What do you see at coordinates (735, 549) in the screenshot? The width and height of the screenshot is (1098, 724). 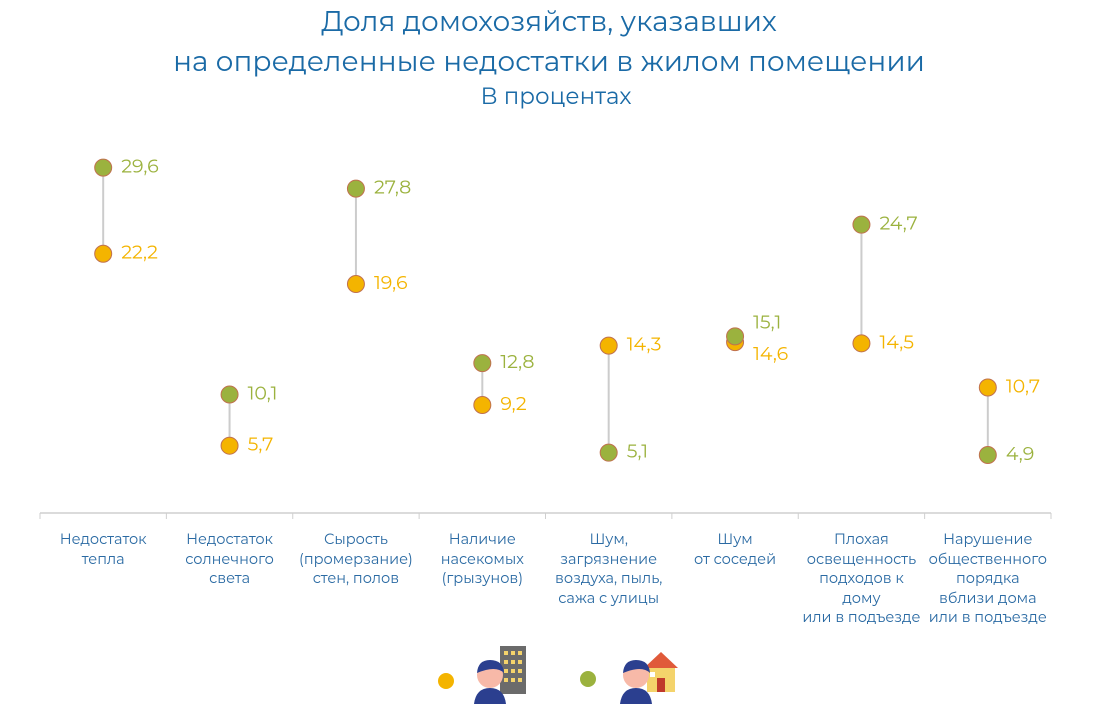 I see `category-label: Шум от соседей` at bounding box center [735, 549].